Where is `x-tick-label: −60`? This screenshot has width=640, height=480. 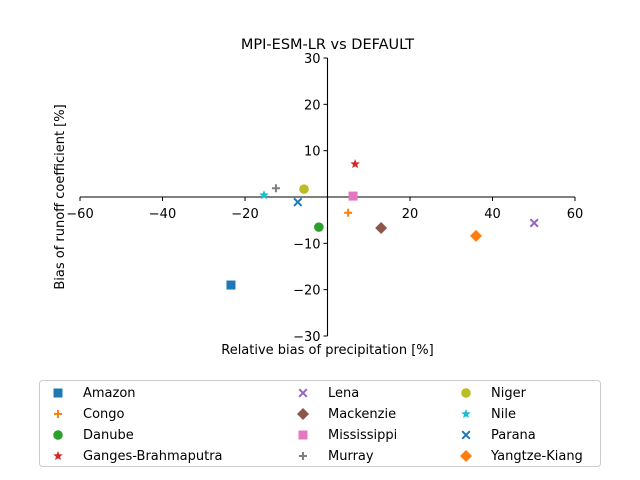
x-tick-label: −60 is located at coordinates (79, 214).